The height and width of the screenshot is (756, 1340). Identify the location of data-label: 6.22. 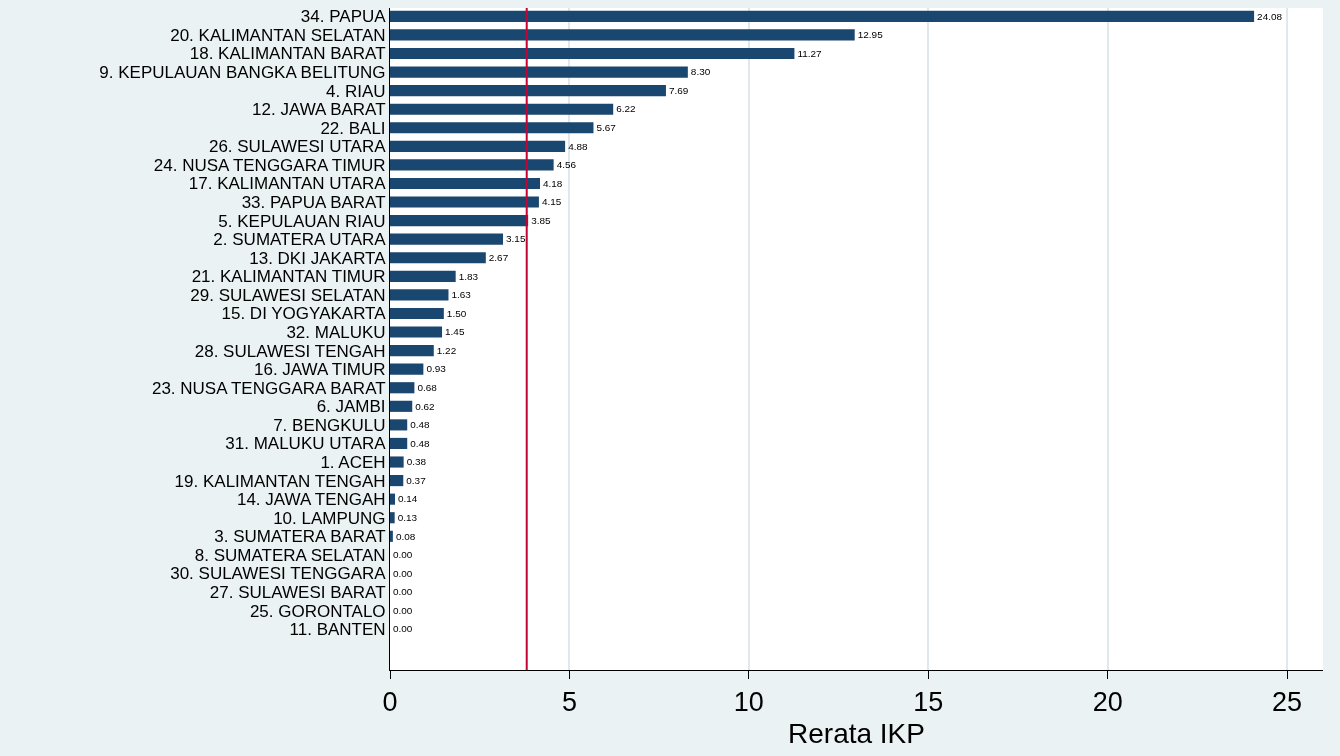
(626, 109).